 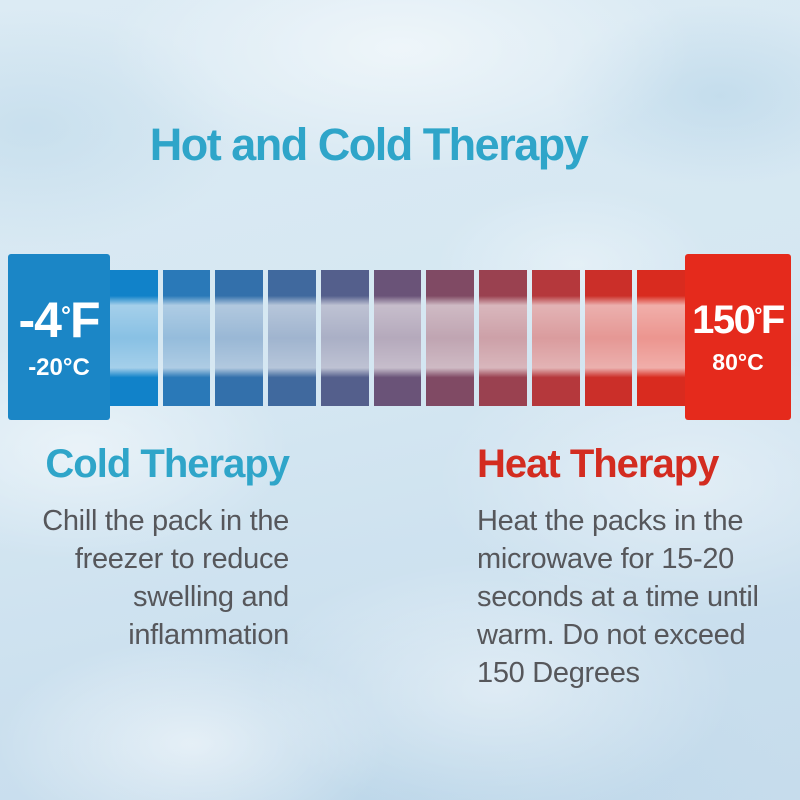 I want to click on heat-therapy-text-line: seconds at a time until, so click(x=618, y=597).